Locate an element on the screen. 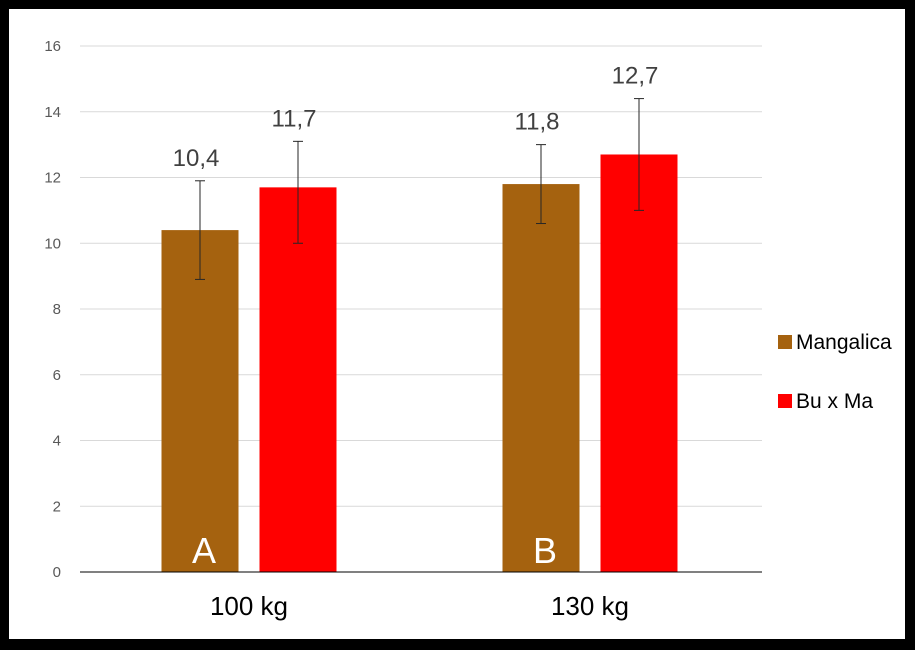 This screenshot has height=650, width=915. y-tick-label: 6 is located at coordinates (57, 375).